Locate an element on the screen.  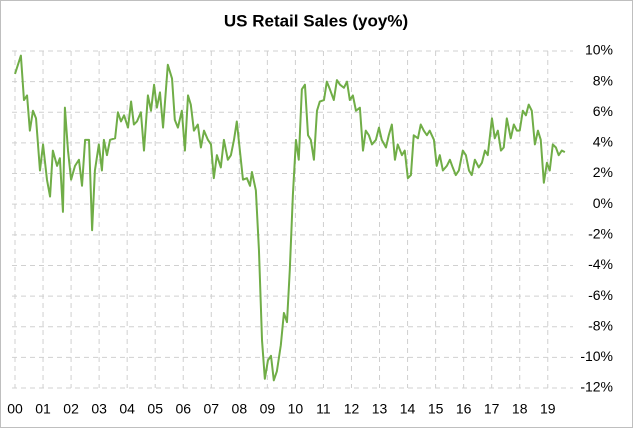
x-tick-label: 07 is located at coordinates (211, 409).